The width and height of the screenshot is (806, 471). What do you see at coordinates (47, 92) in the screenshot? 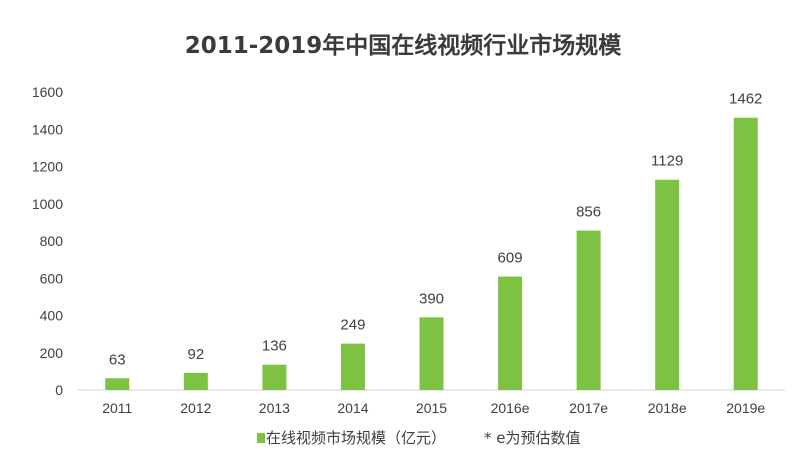
I see `y-tick-label: 1600` at bounding box center [47, 92].